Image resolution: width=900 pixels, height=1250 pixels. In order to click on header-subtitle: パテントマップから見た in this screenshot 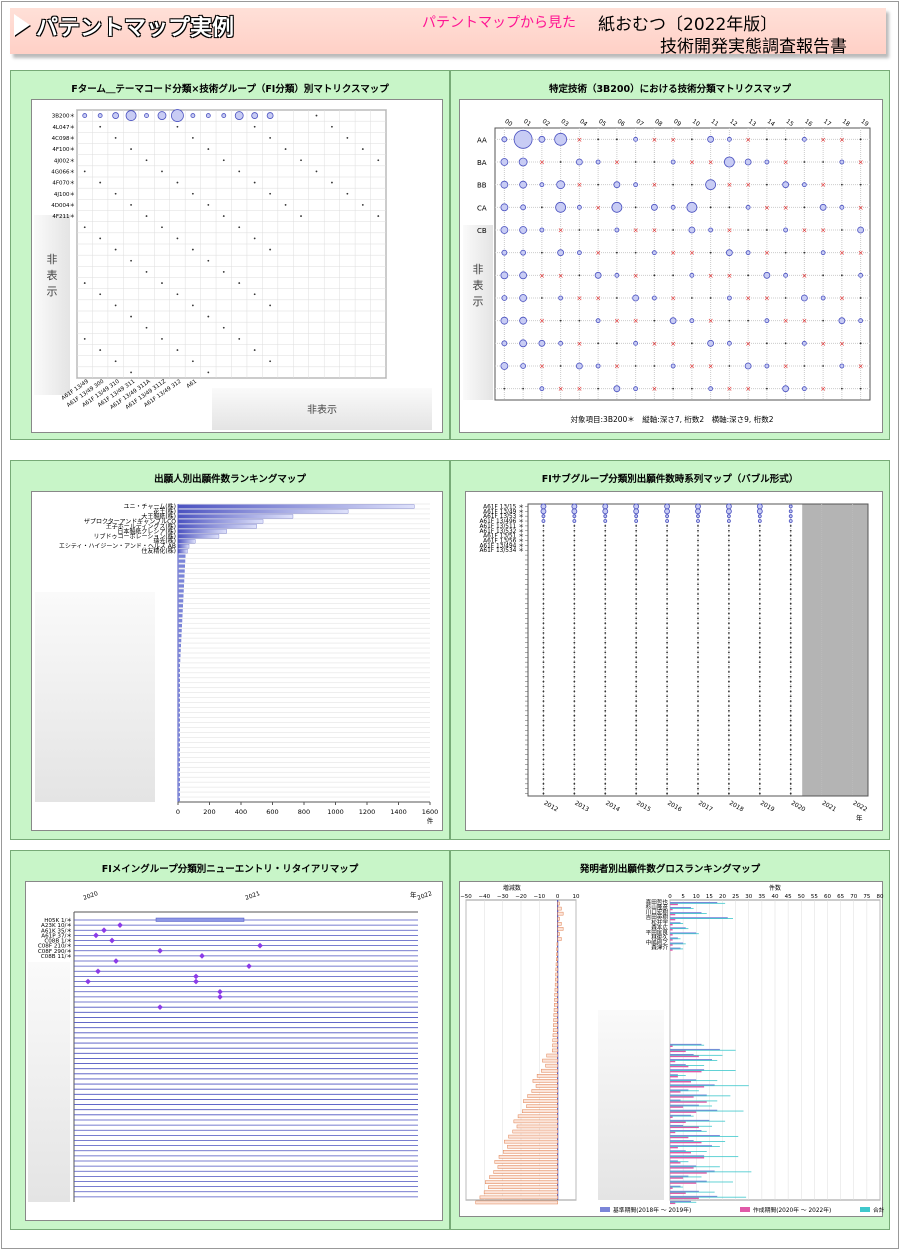, I will do `click(499, 23)`.